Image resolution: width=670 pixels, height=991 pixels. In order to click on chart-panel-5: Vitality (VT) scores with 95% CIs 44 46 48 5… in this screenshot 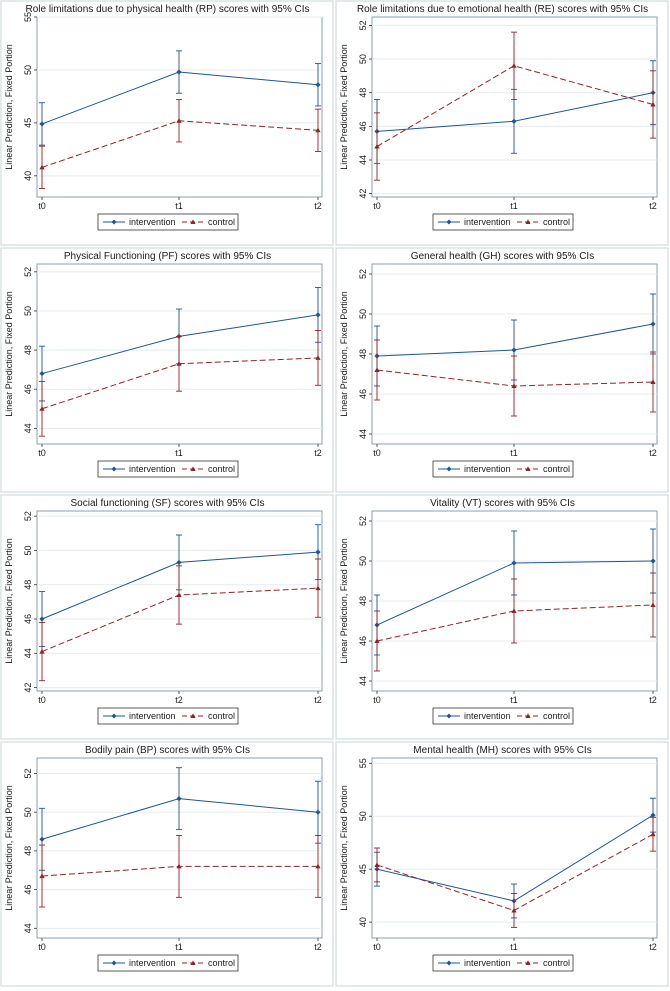, I will do `click(502, 617)`.